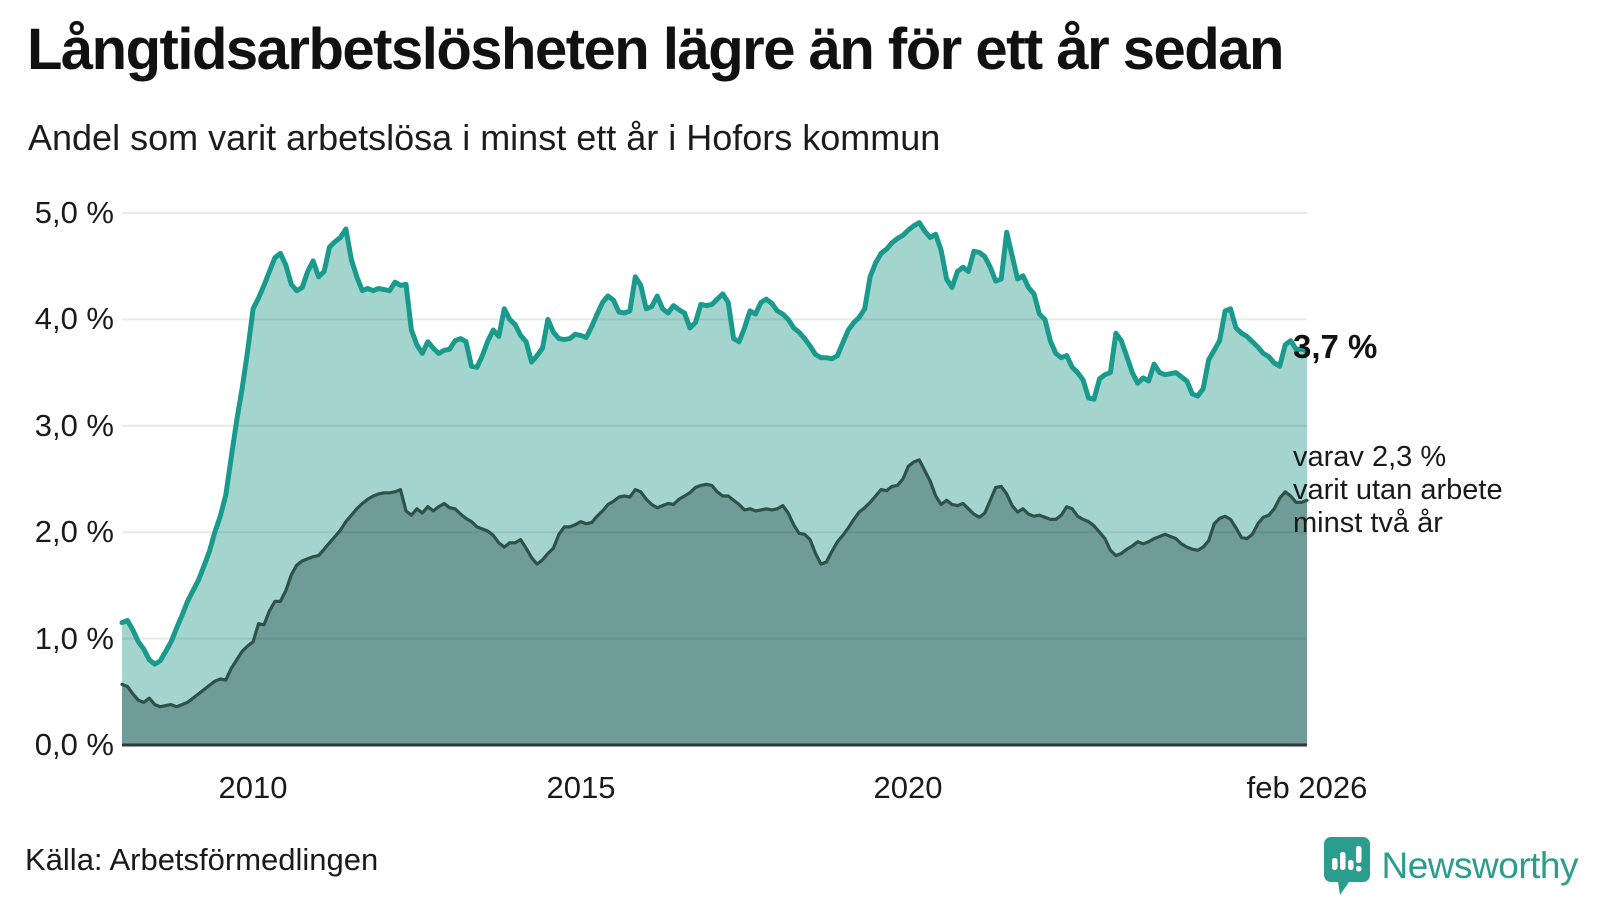 The image size is (1600, 900). What do you see at coordinates (908, 787) in the screenshot?
I see `x-axis-tick-2020: 2020` at bounding box center [908, 787].